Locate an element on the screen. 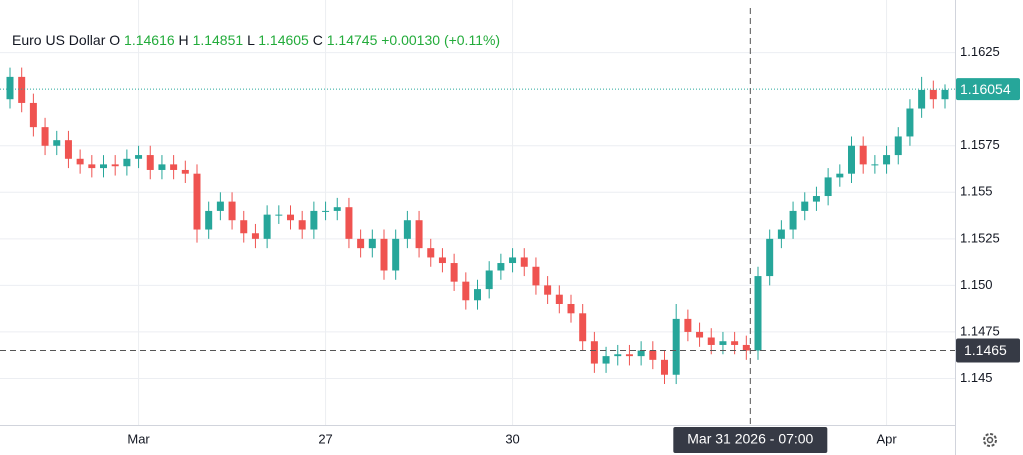  crosshair-x-label: Mar 31 2026 - 07:00 is located at coordinates (750, 439).